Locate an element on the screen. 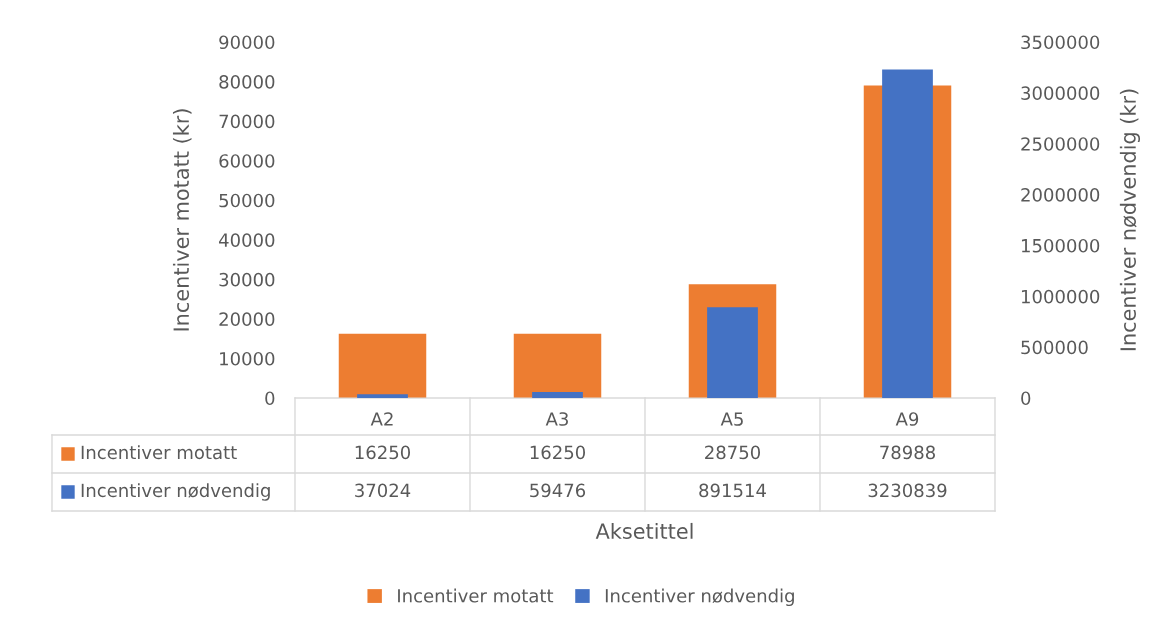 The image size is (1163, 635). y-tick-label: 0 is located at coordinates (270, 398).